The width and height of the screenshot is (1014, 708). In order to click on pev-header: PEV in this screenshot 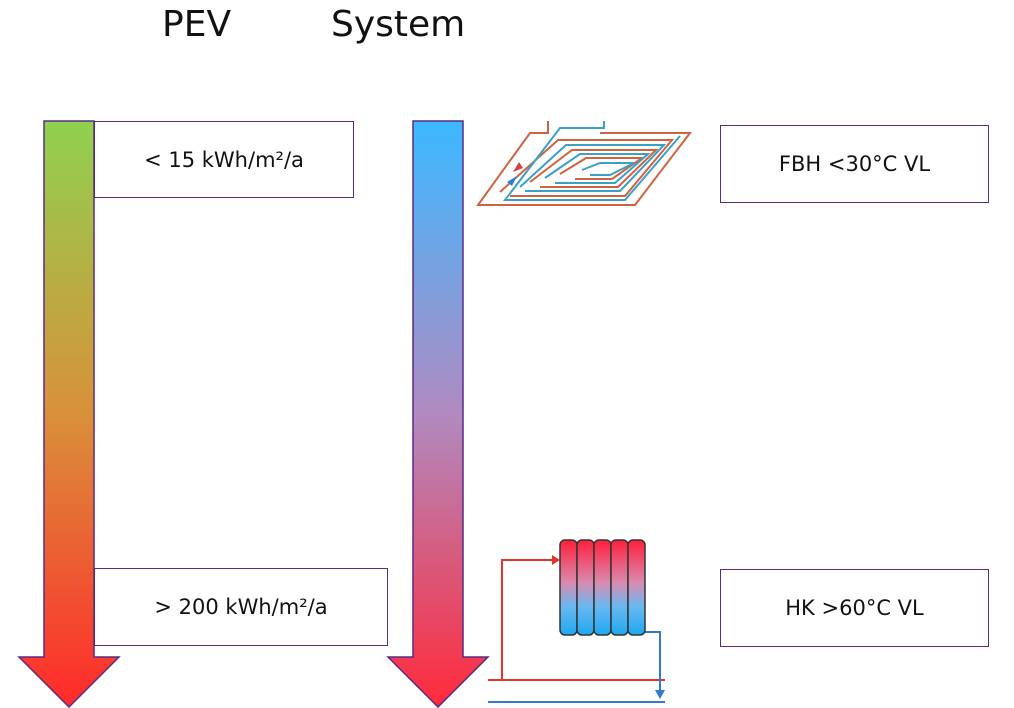, I will do `click(197, 24)`.